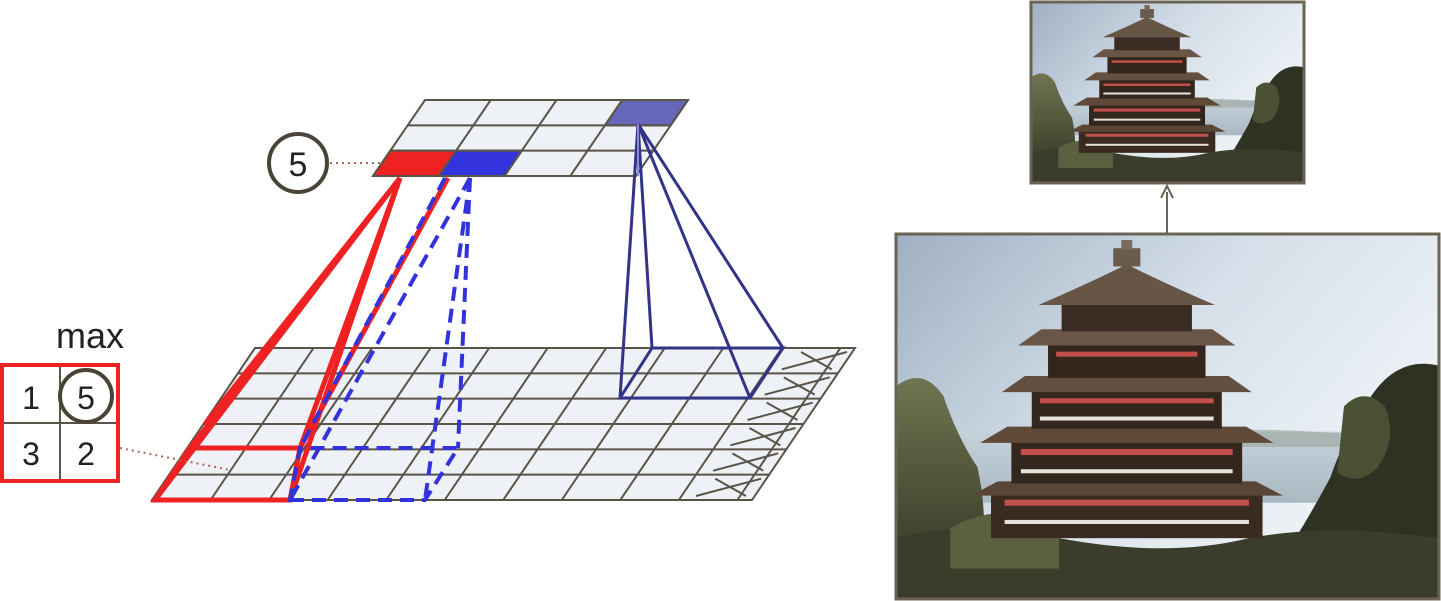  Describe the element at coordinates (1167, 92) in the screenshot. I see `small-photo` at that location.